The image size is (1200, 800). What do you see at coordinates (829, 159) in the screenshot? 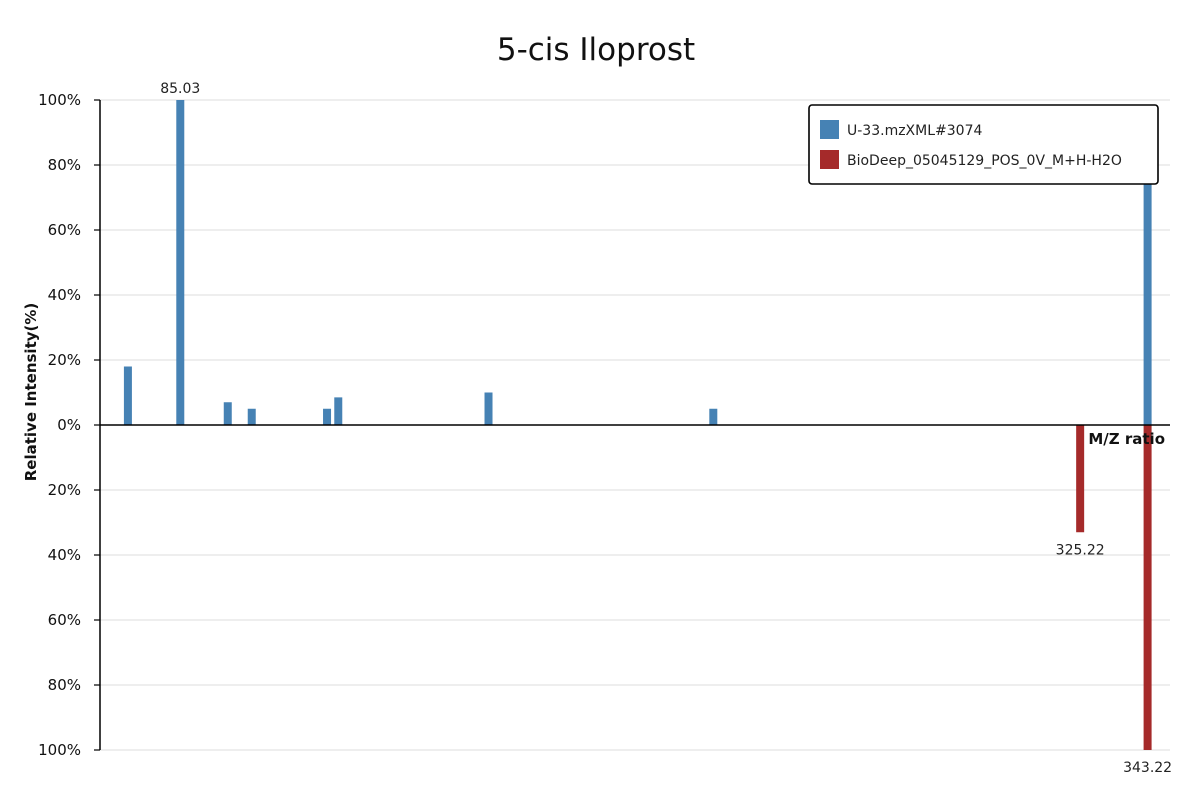
I see `legend-swatch-reference` at bounding box center [829, 159].